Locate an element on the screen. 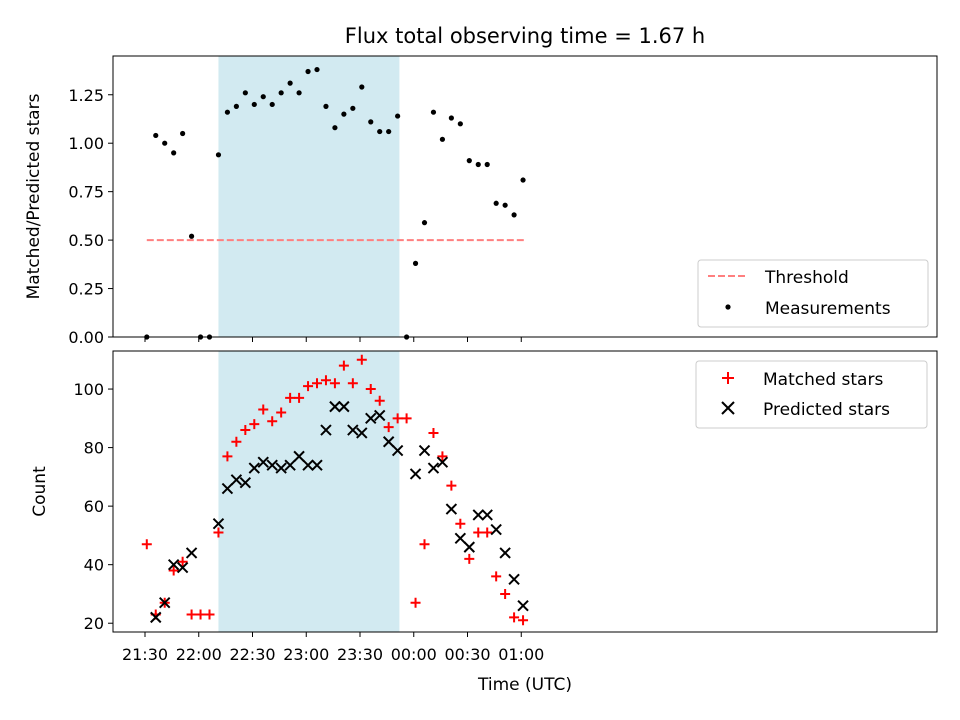  bottom-y-tick-label: 20 is located at coordinates (94, 623).